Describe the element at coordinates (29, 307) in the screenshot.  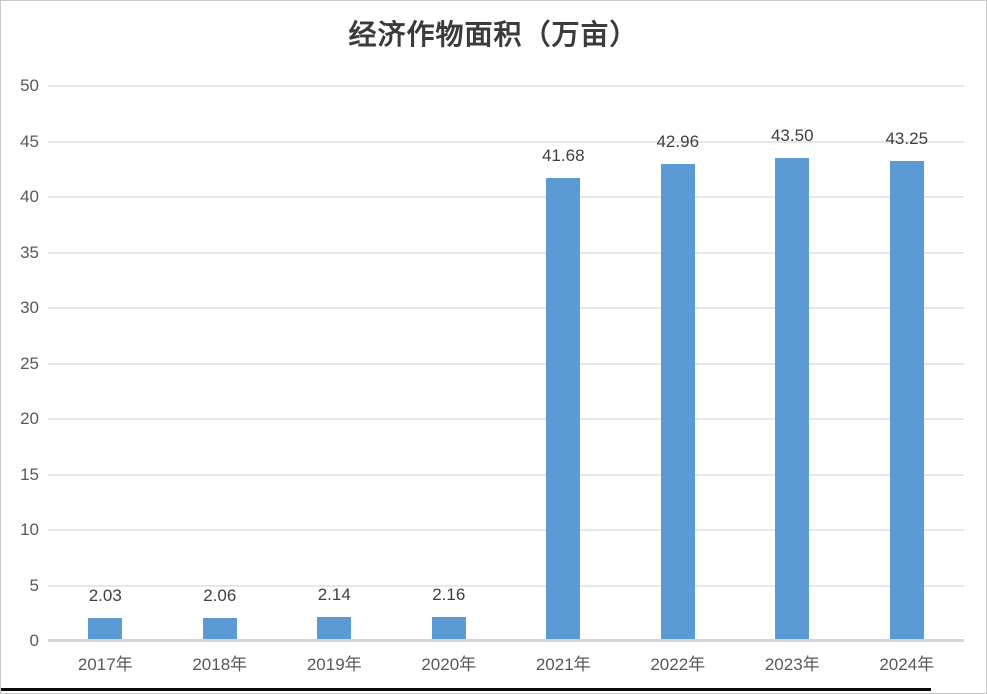
I see `y-axis-tick-label: 30` at that location.